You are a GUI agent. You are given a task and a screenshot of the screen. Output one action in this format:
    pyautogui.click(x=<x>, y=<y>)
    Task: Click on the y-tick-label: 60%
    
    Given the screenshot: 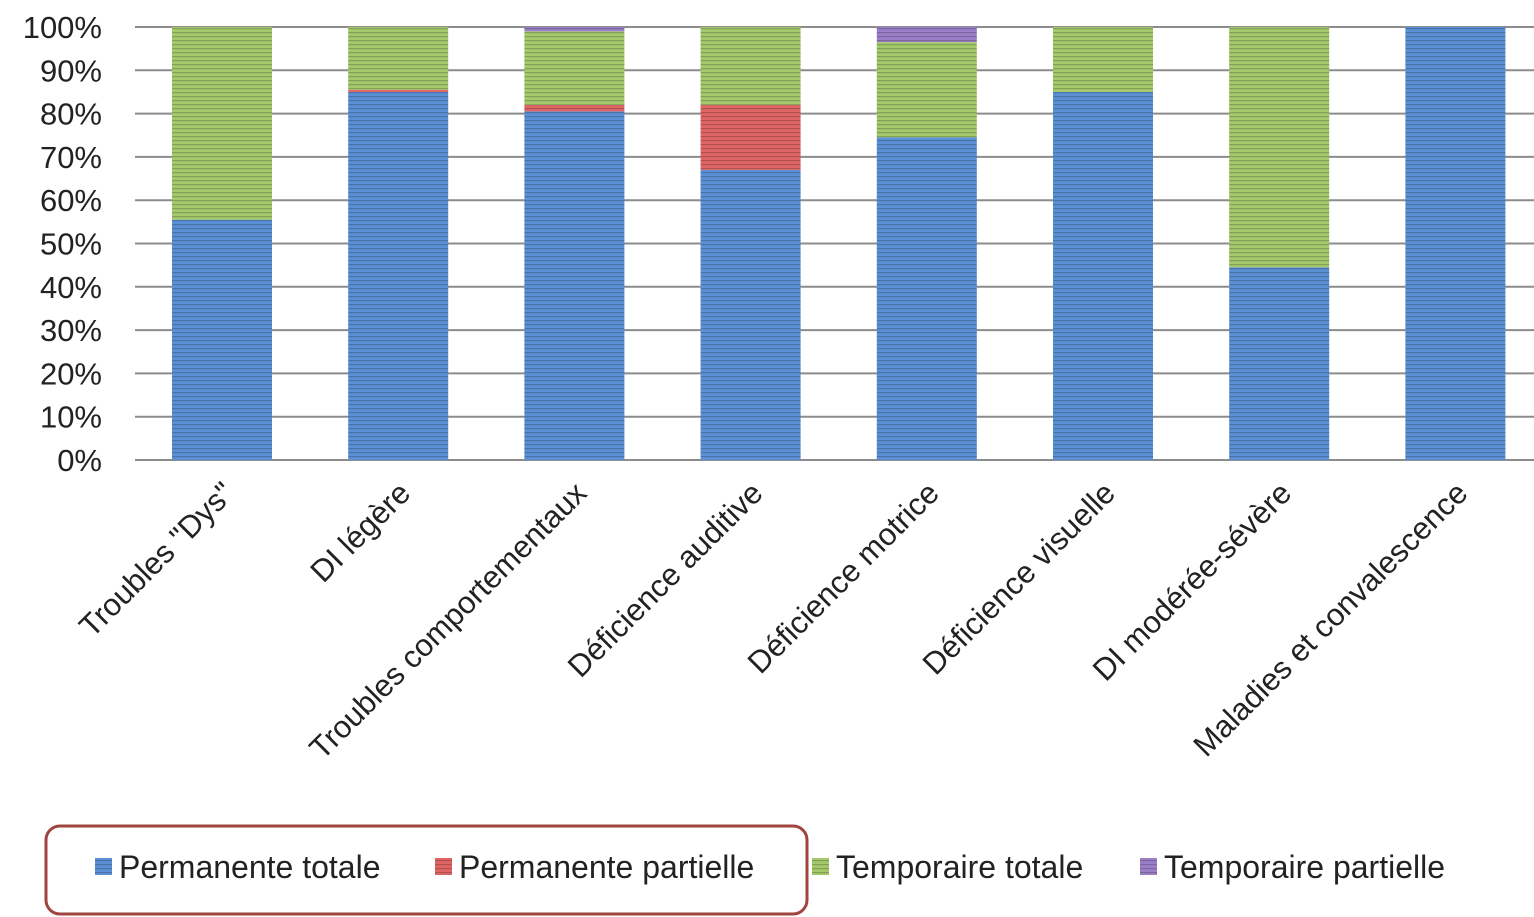 What is the action you would take?
    pyautogui.click(x=71, y=200)
    